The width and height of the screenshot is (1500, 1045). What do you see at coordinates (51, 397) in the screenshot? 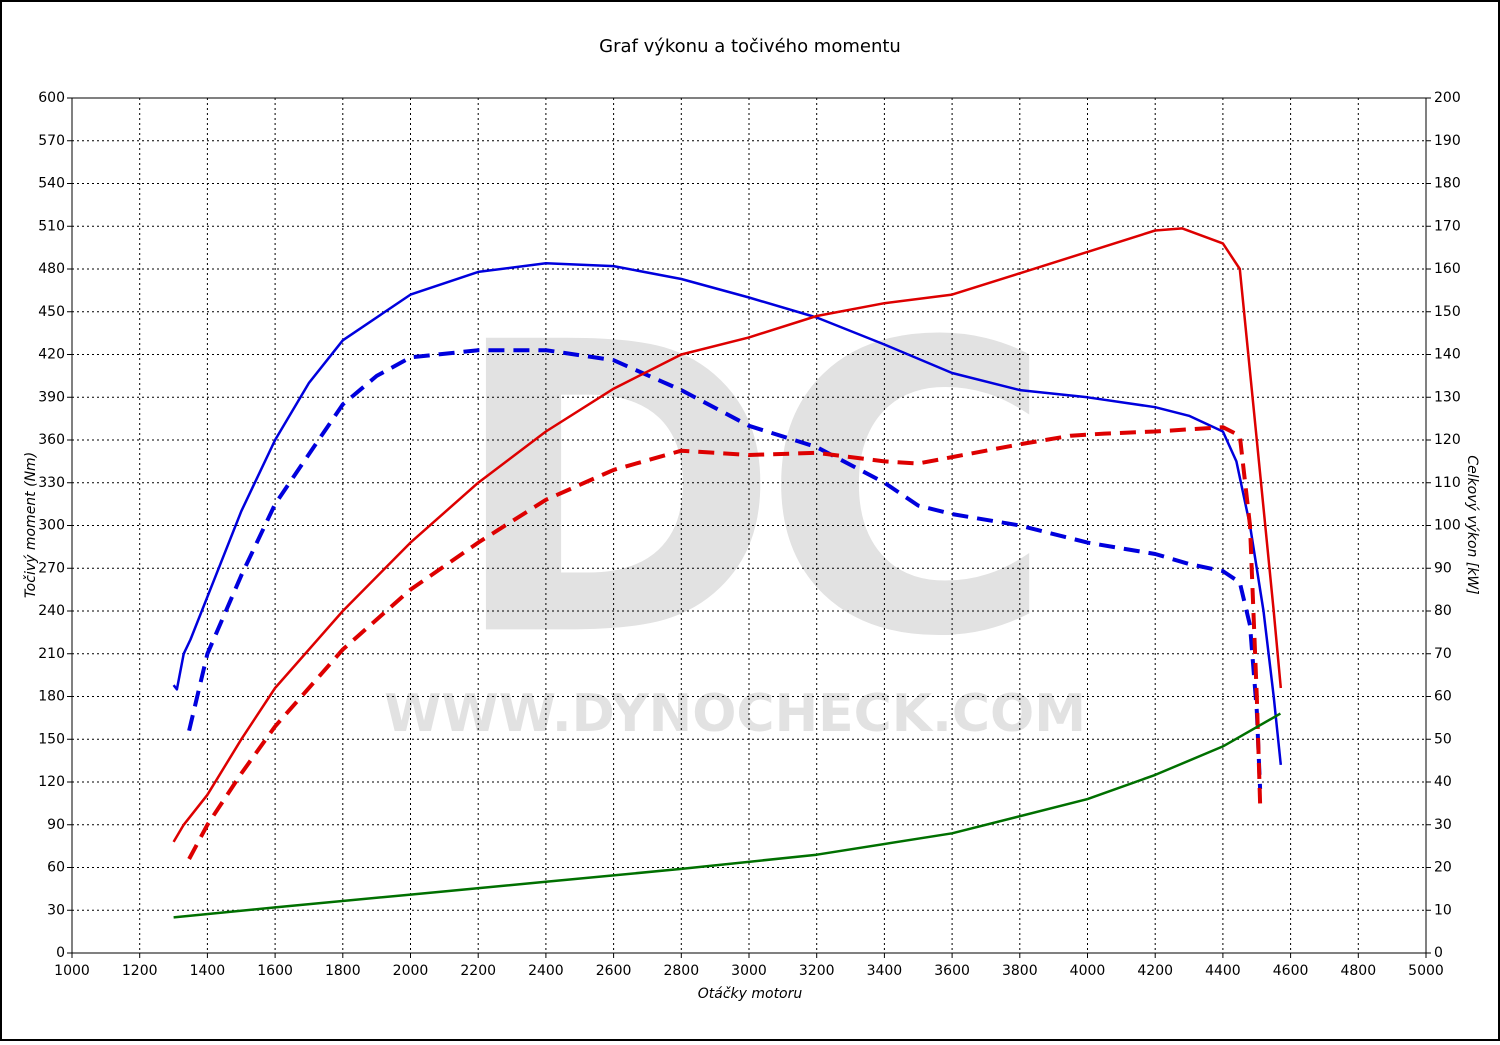
I see `y-tick-label: 390` at bounding box center [51, 397].